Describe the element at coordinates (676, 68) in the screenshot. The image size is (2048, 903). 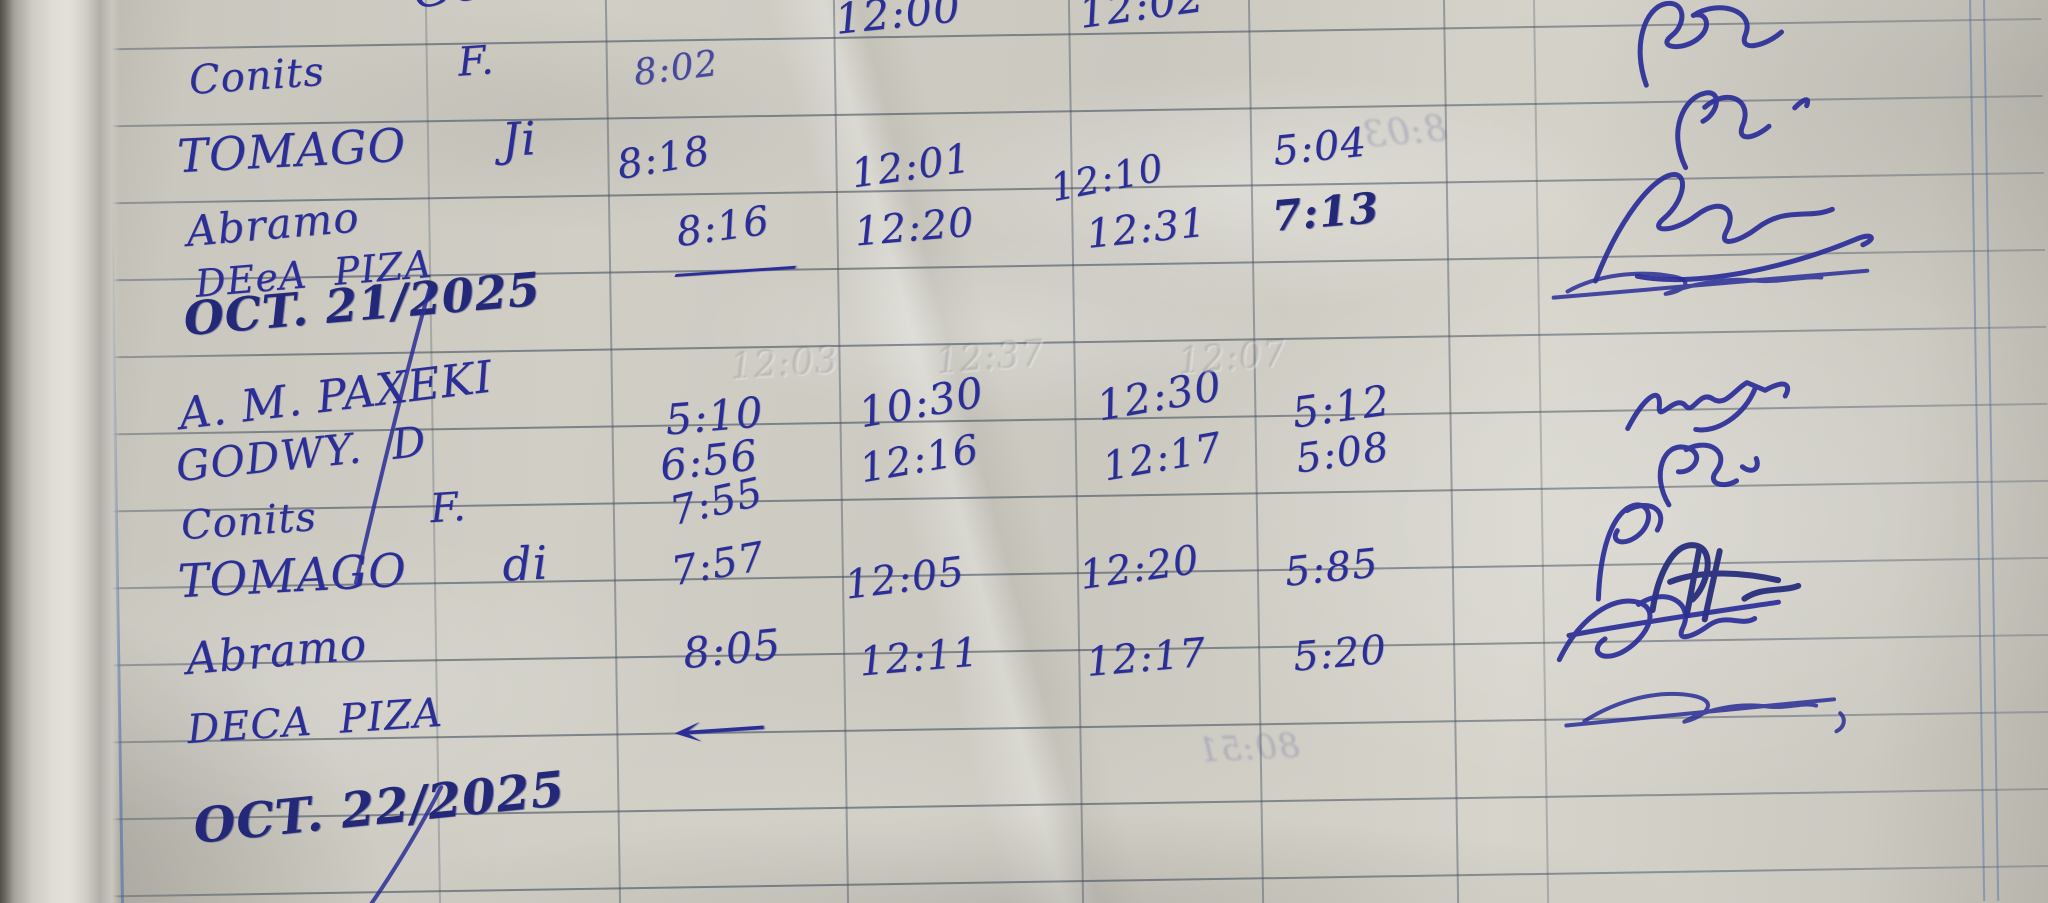
I see `time-morning-in: 8:02` at that location.